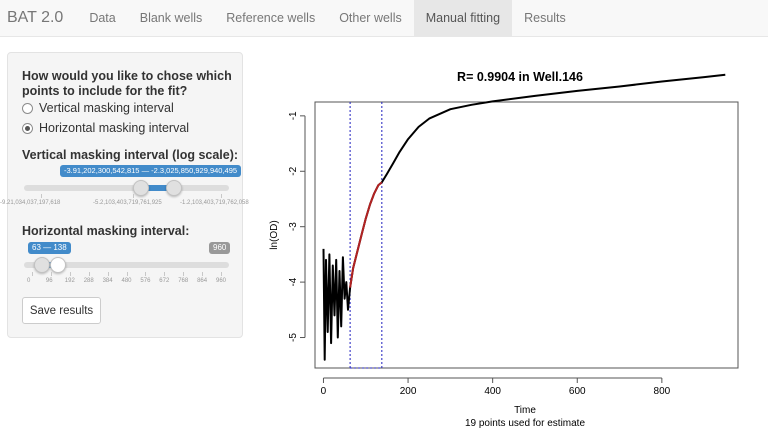  What do you see at coordinates (293, 337) in the screenshot?
I see `y-tick-label: -5` at bounding box center [293, 337].